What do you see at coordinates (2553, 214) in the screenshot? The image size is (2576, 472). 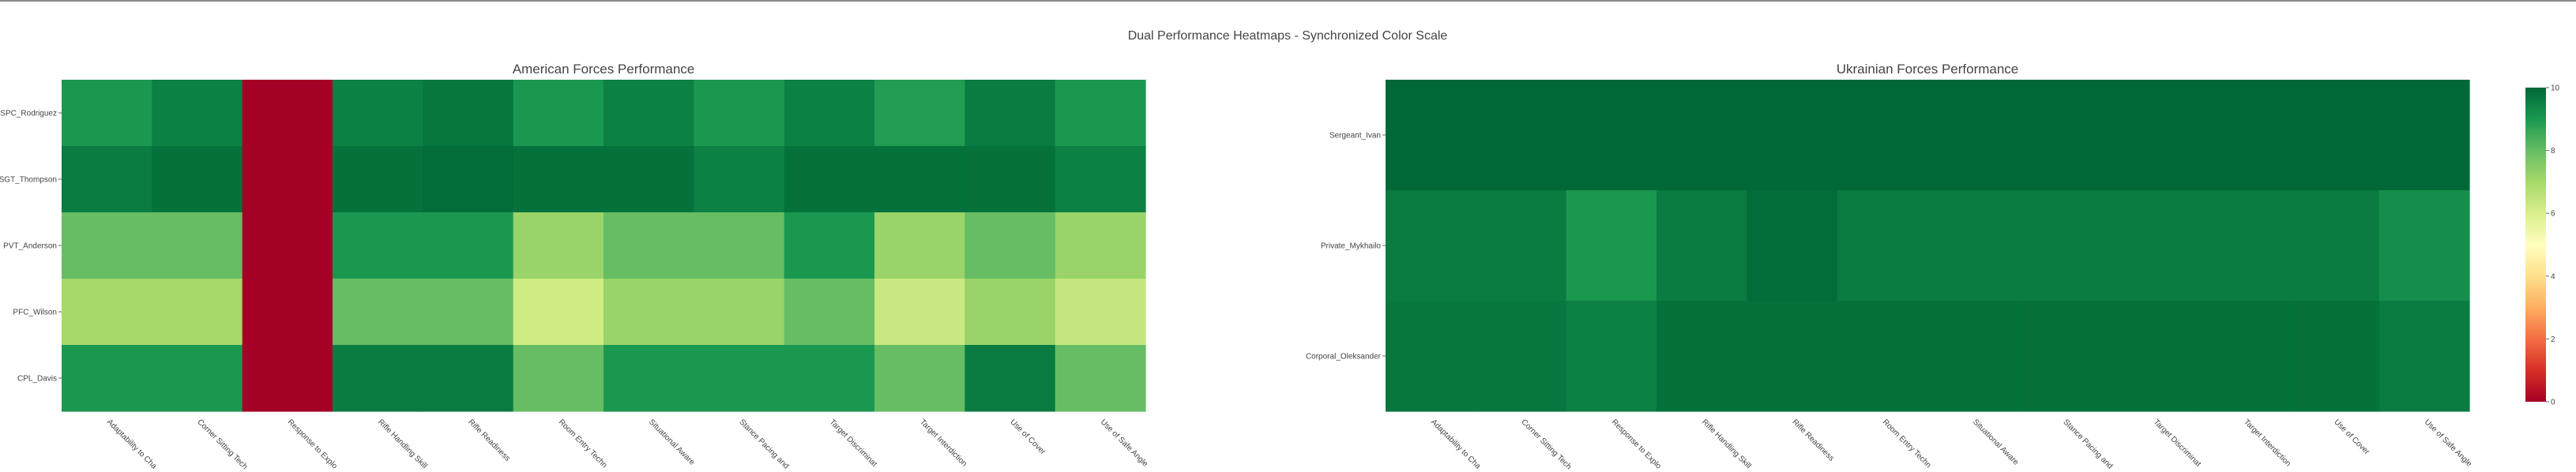 I see `colorbar-tick-label: 6` at bounding box center [2553, 214].